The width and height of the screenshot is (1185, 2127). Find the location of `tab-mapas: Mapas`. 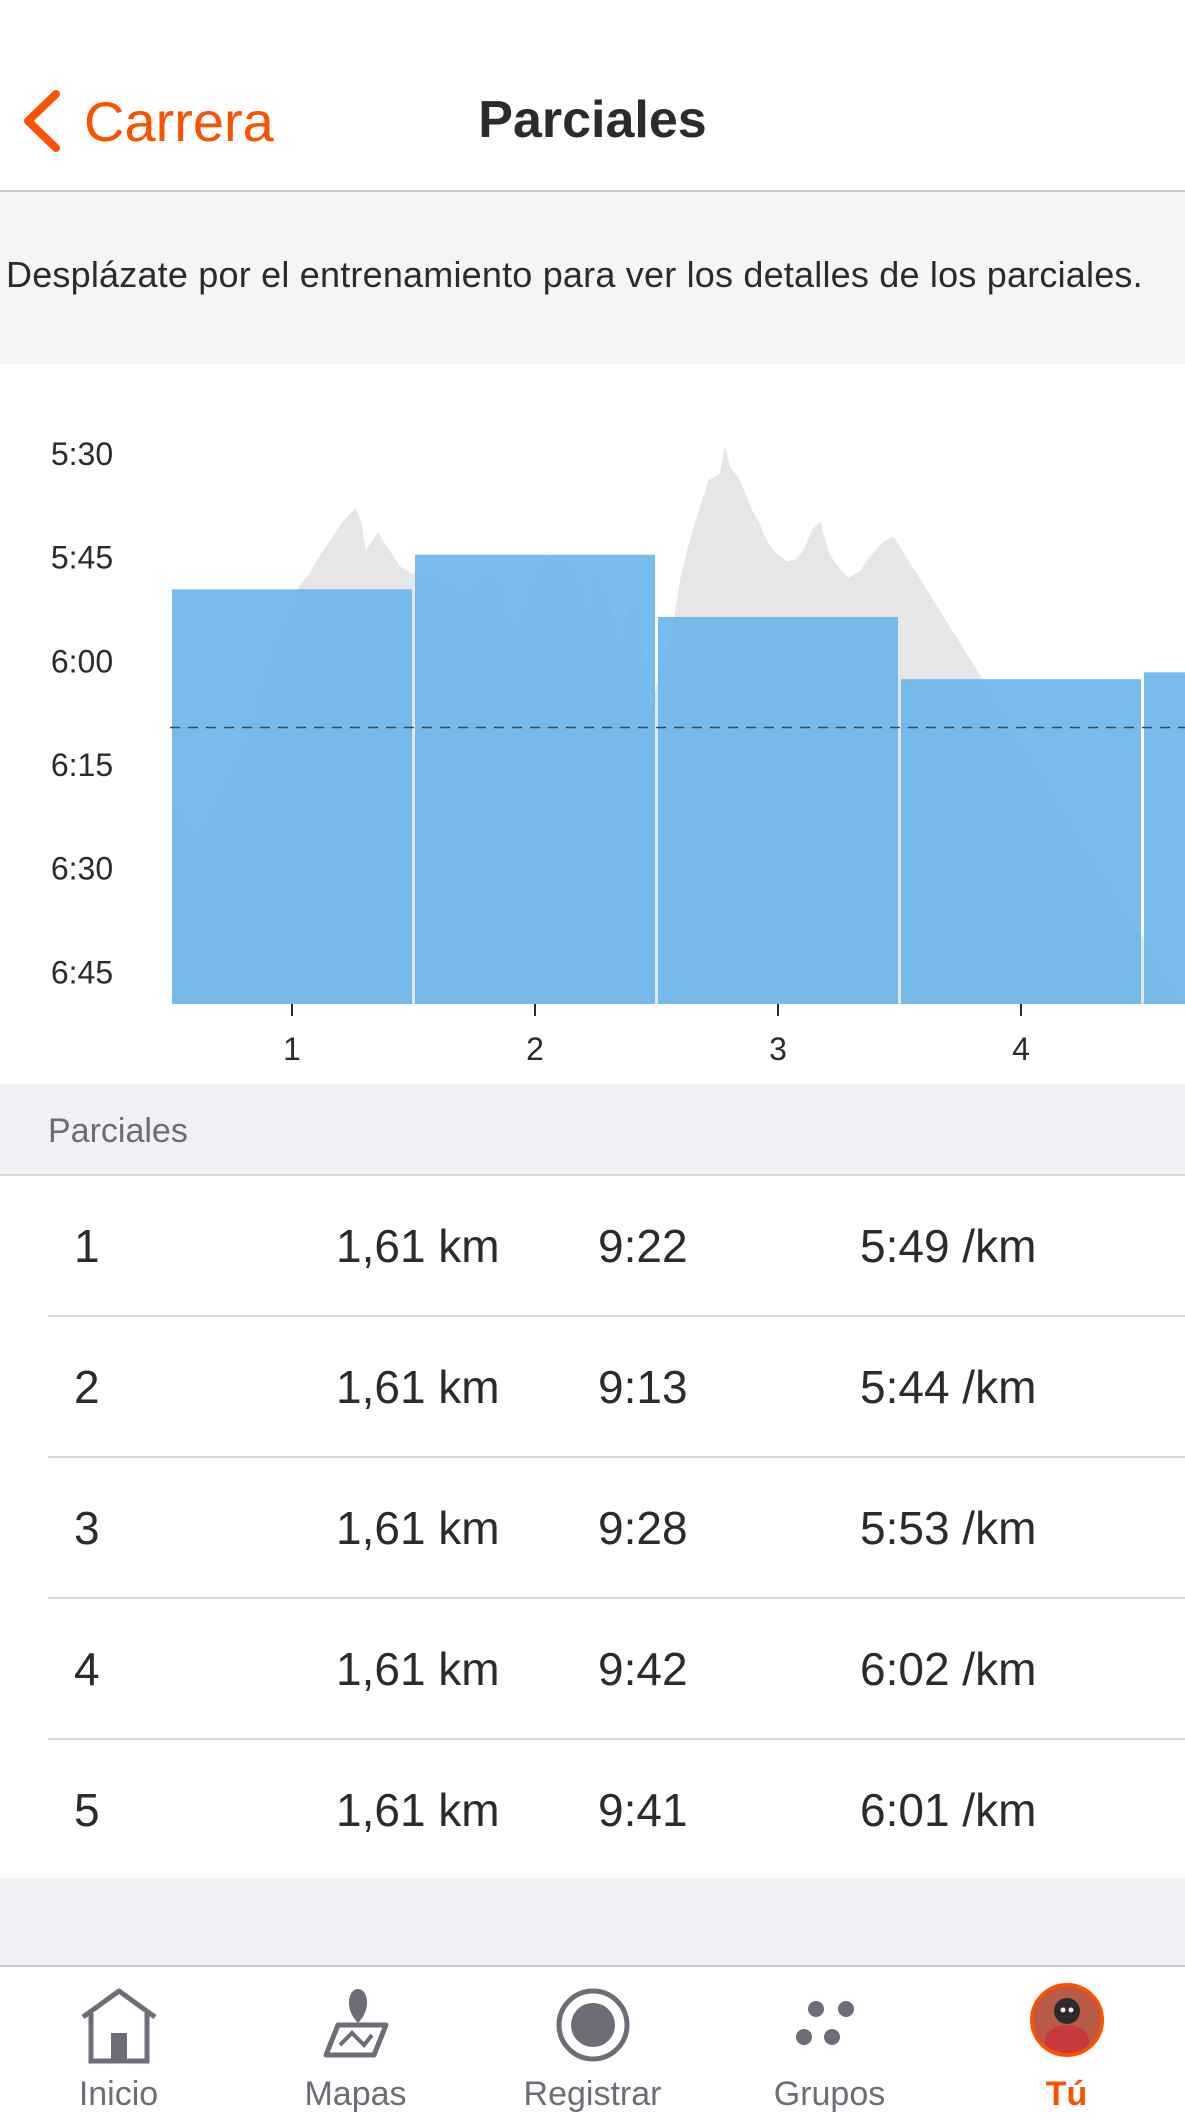

tab-mapas: Mapas is located at coordinates (355, 2047).